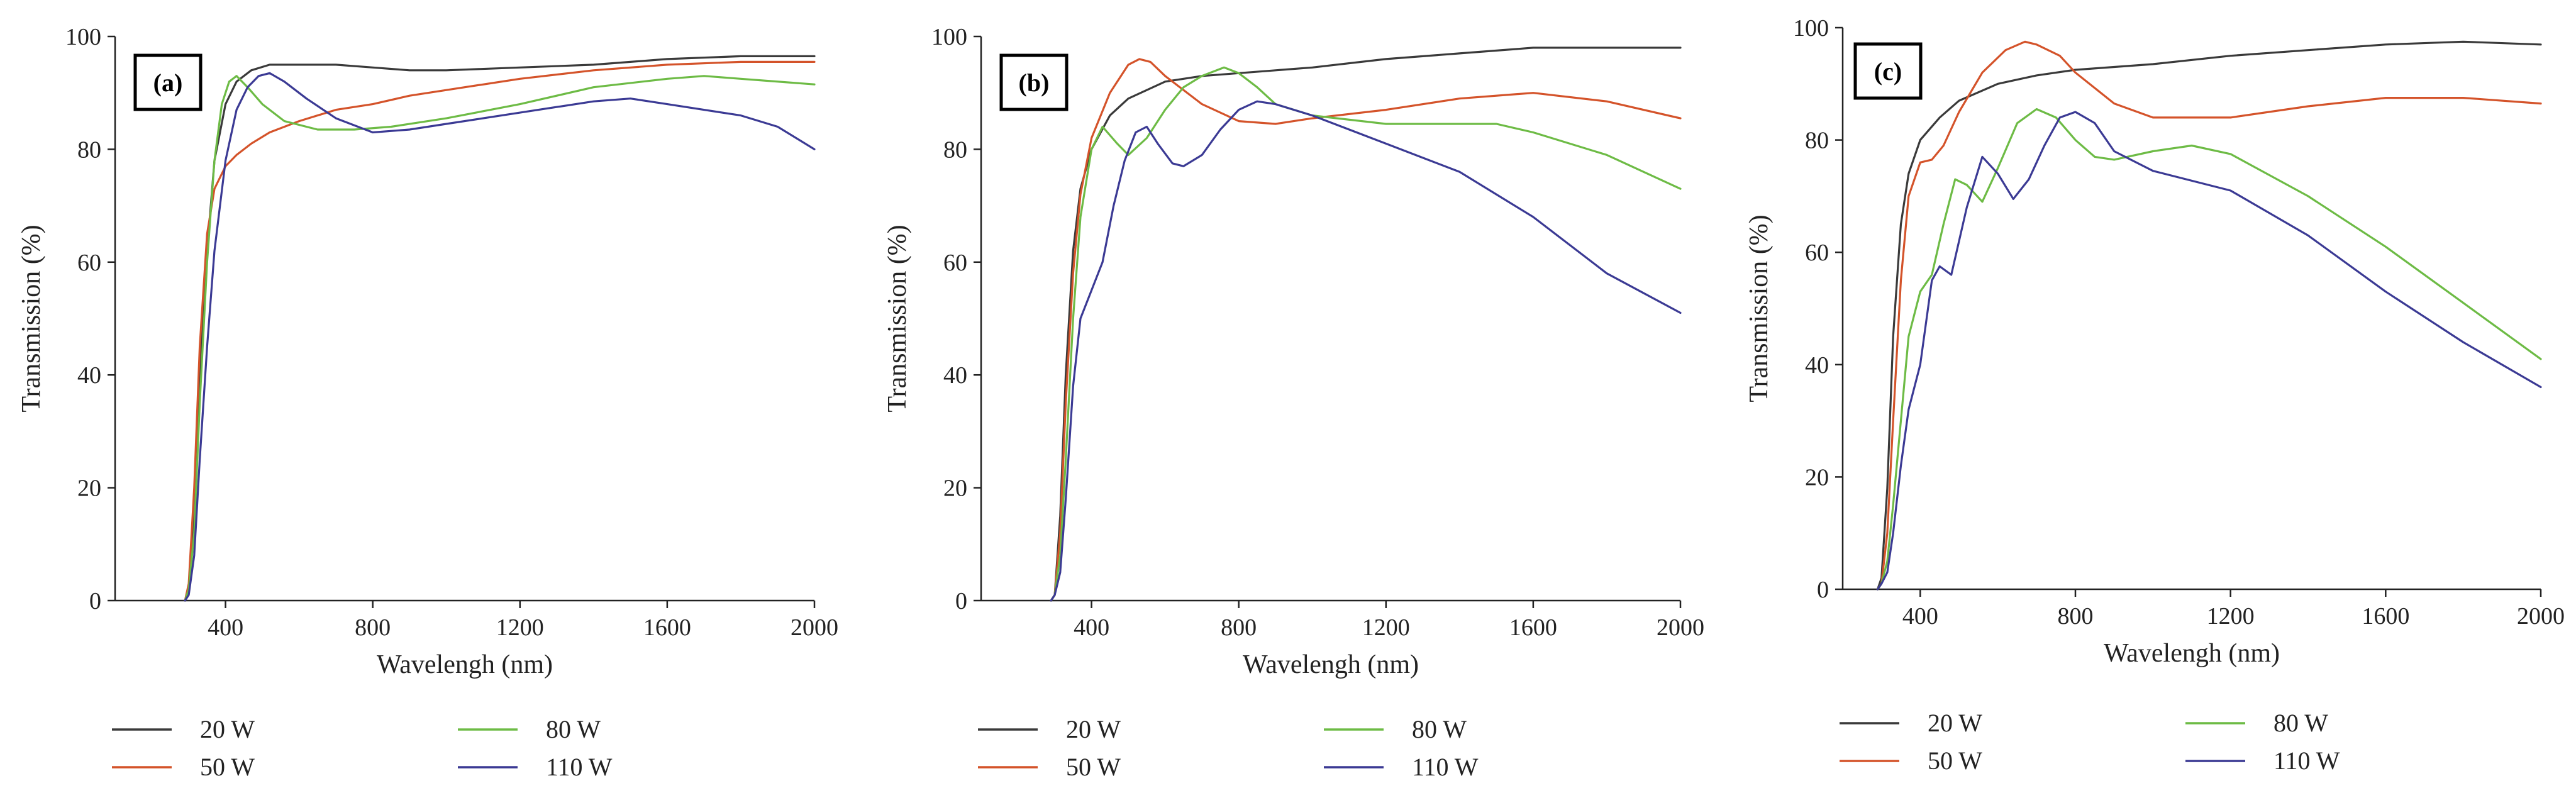 The width and height of the screenshot is (2576, 788). I want to click on panel-tag-label: (a), so click(168, 83).